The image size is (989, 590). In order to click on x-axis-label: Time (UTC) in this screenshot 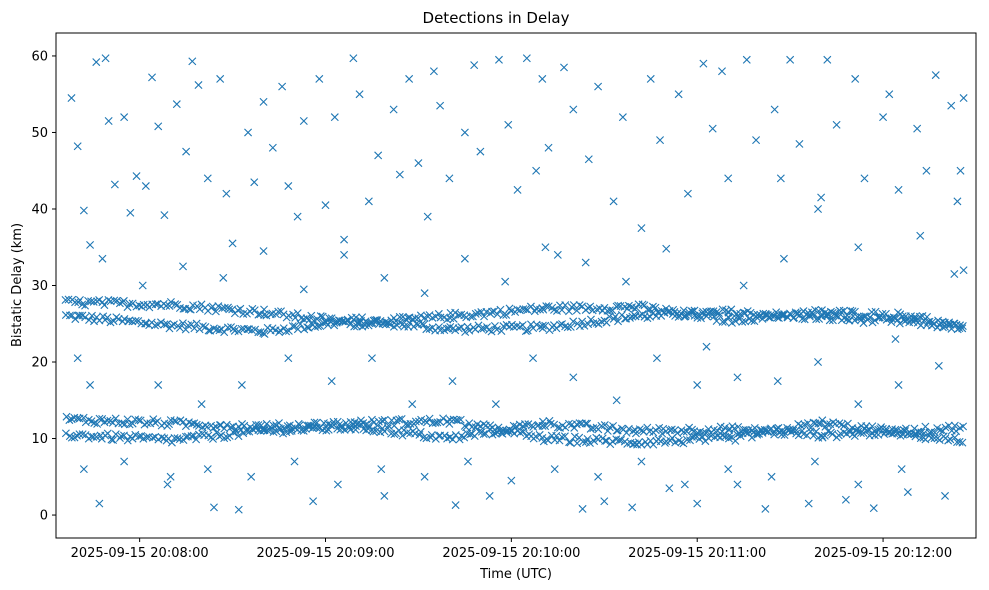, I will do `click(515, 574)`.